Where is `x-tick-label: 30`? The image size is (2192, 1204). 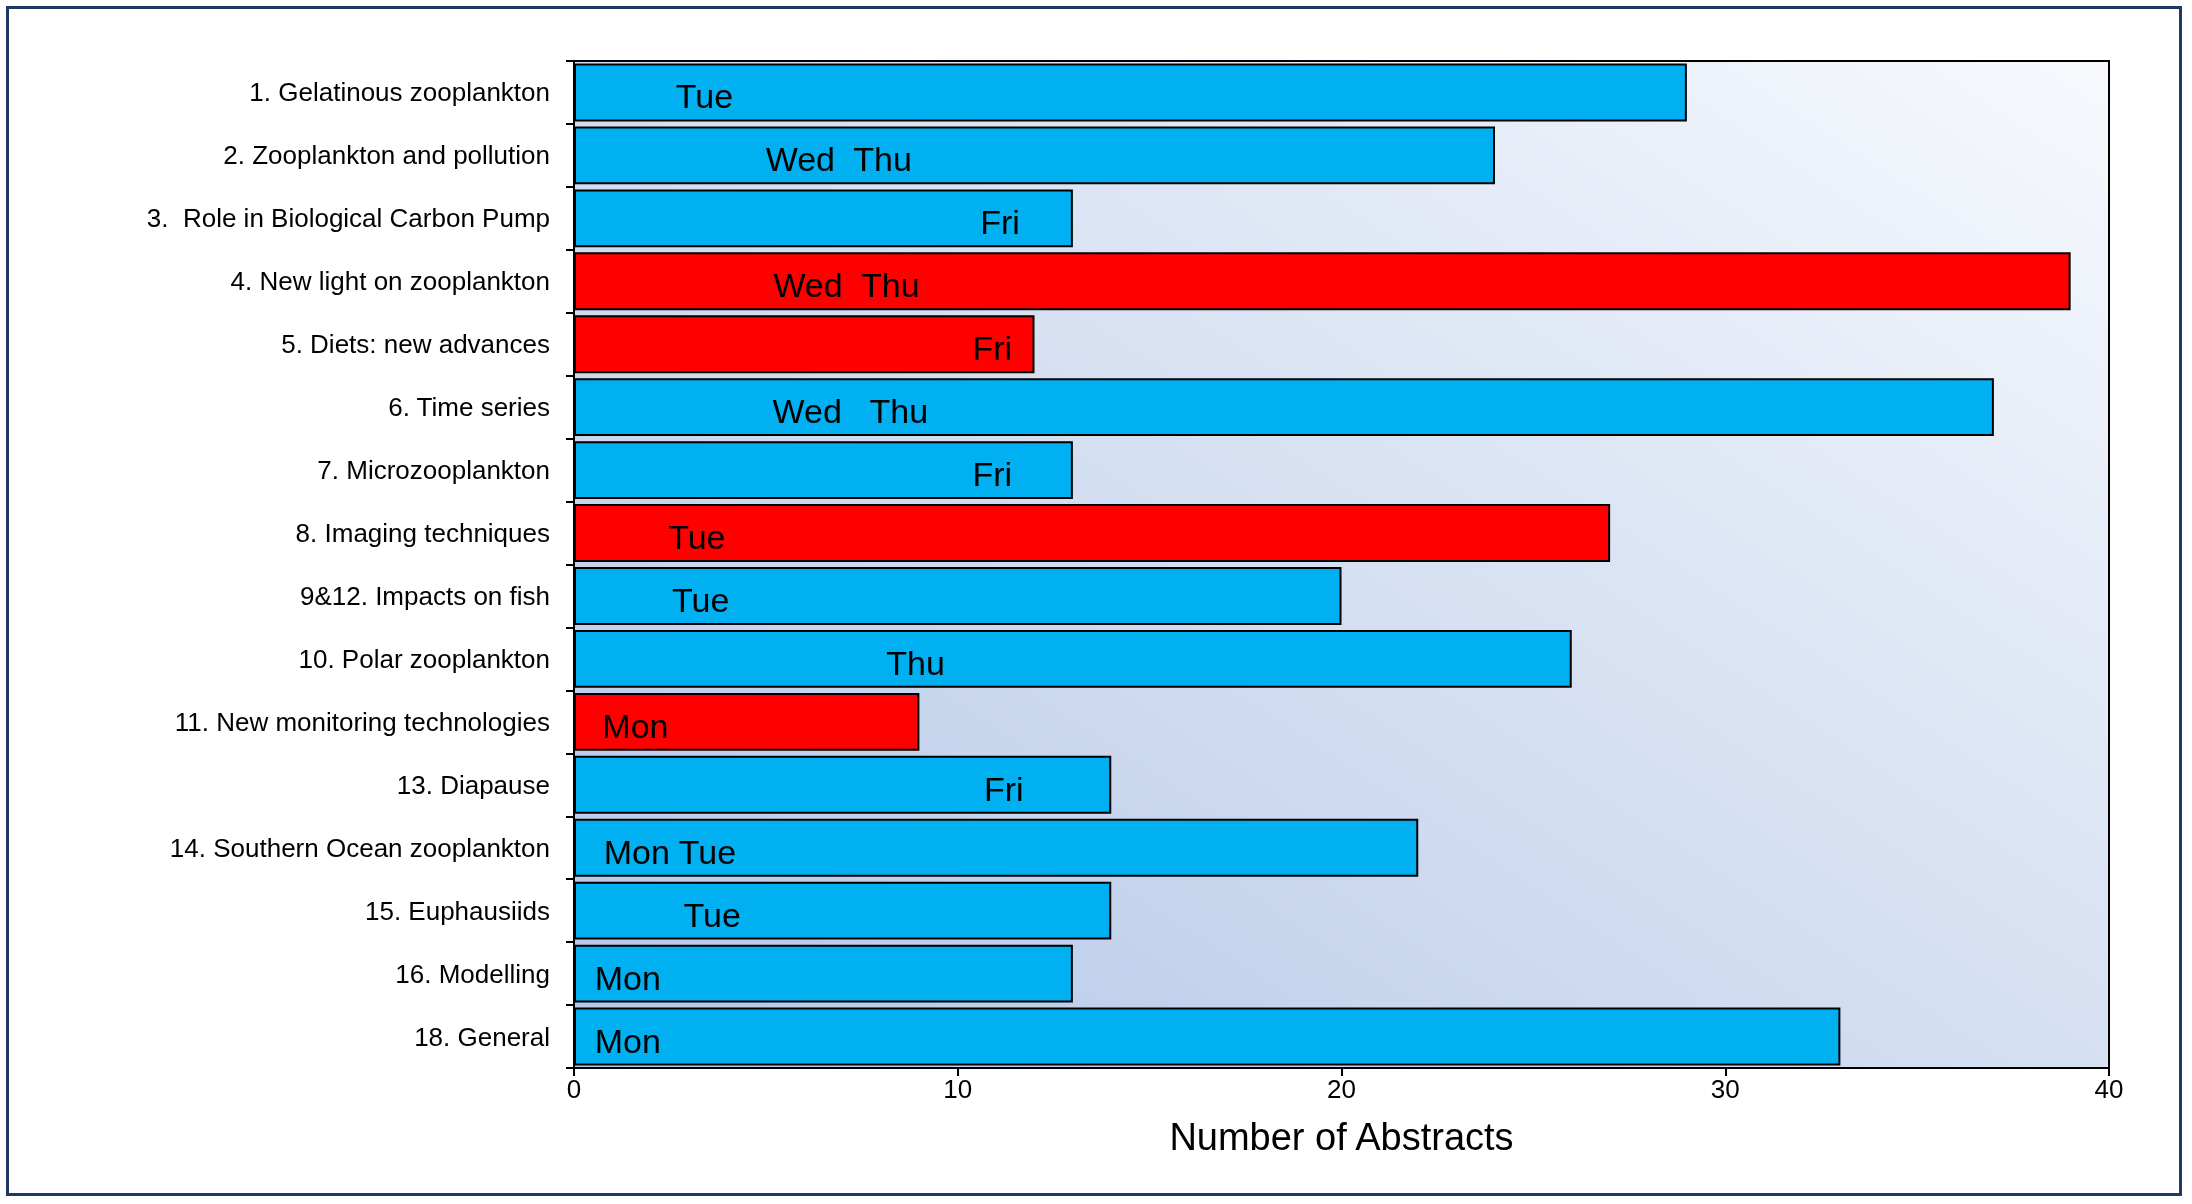 x-tick-label: 30 is located at coordinates (1725, 1089).